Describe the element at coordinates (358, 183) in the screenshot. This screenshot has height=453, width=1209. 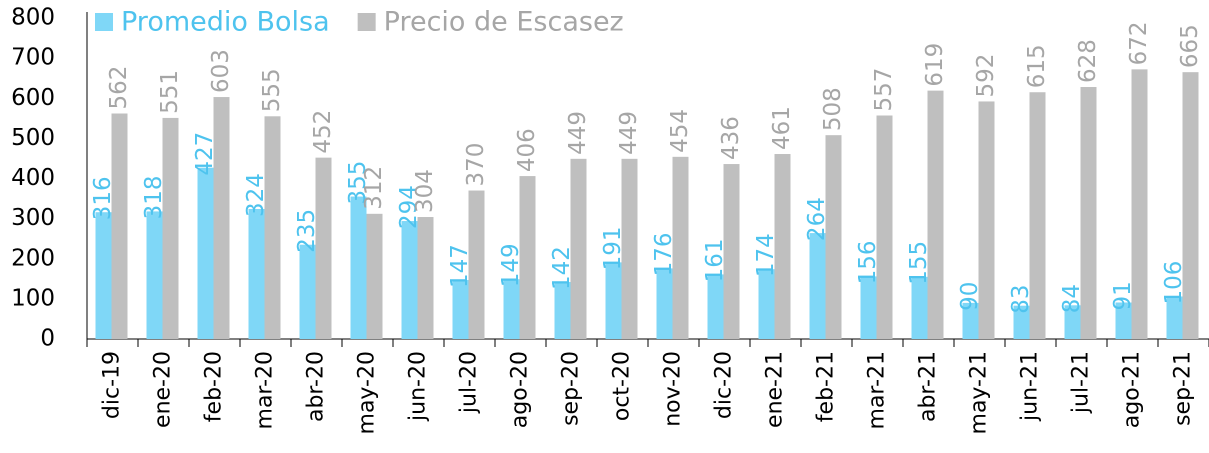
I see `value-label: 355` at that location.